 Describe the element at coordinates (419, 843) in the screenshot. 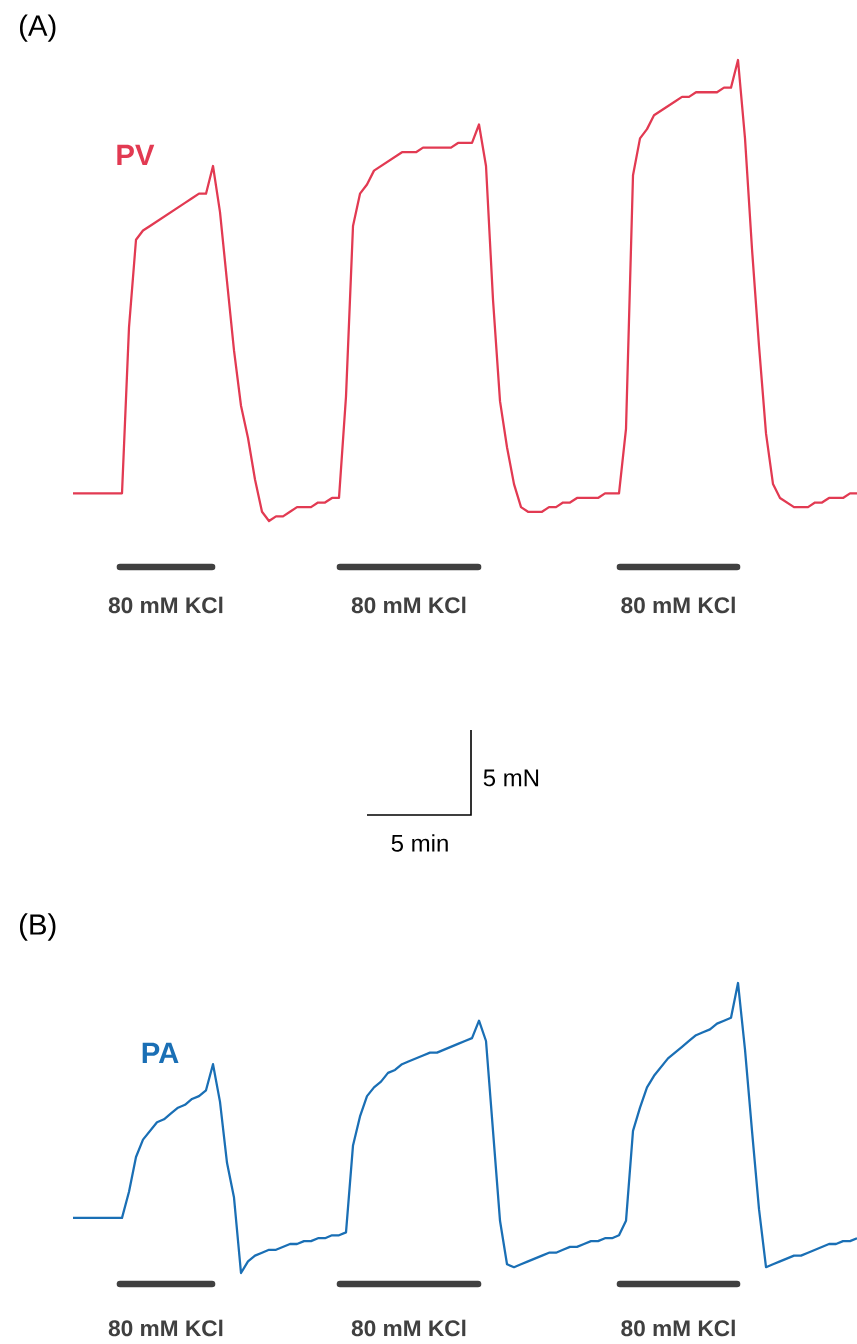

I see `text: 5 min` at that location.